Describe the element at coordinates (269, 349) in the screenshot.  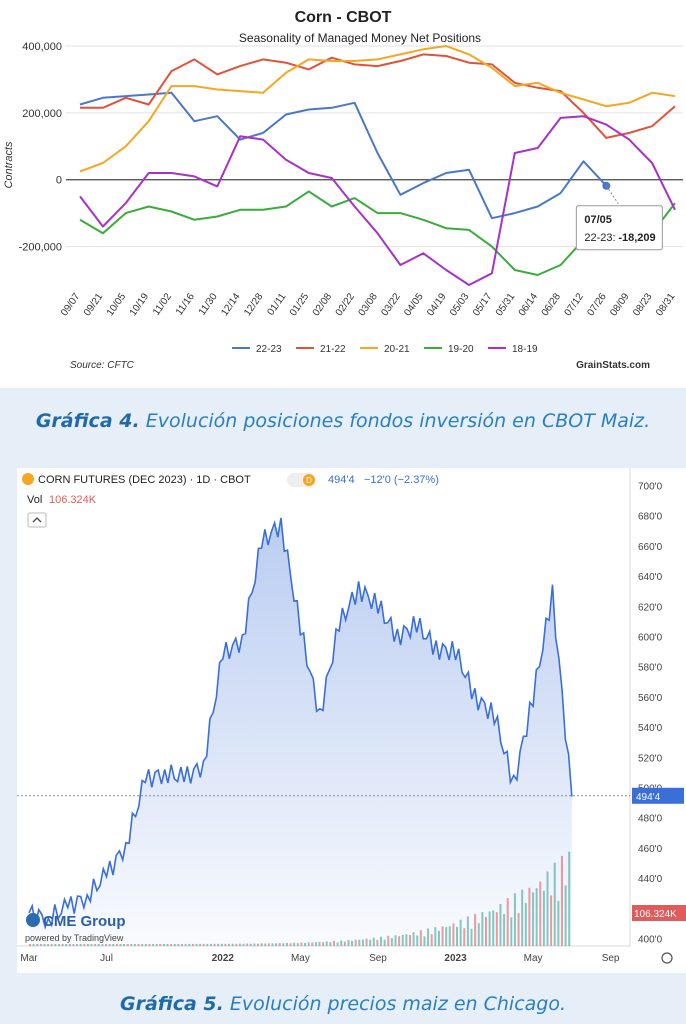
I see `legend-label-22-23: 22-23` at that location.